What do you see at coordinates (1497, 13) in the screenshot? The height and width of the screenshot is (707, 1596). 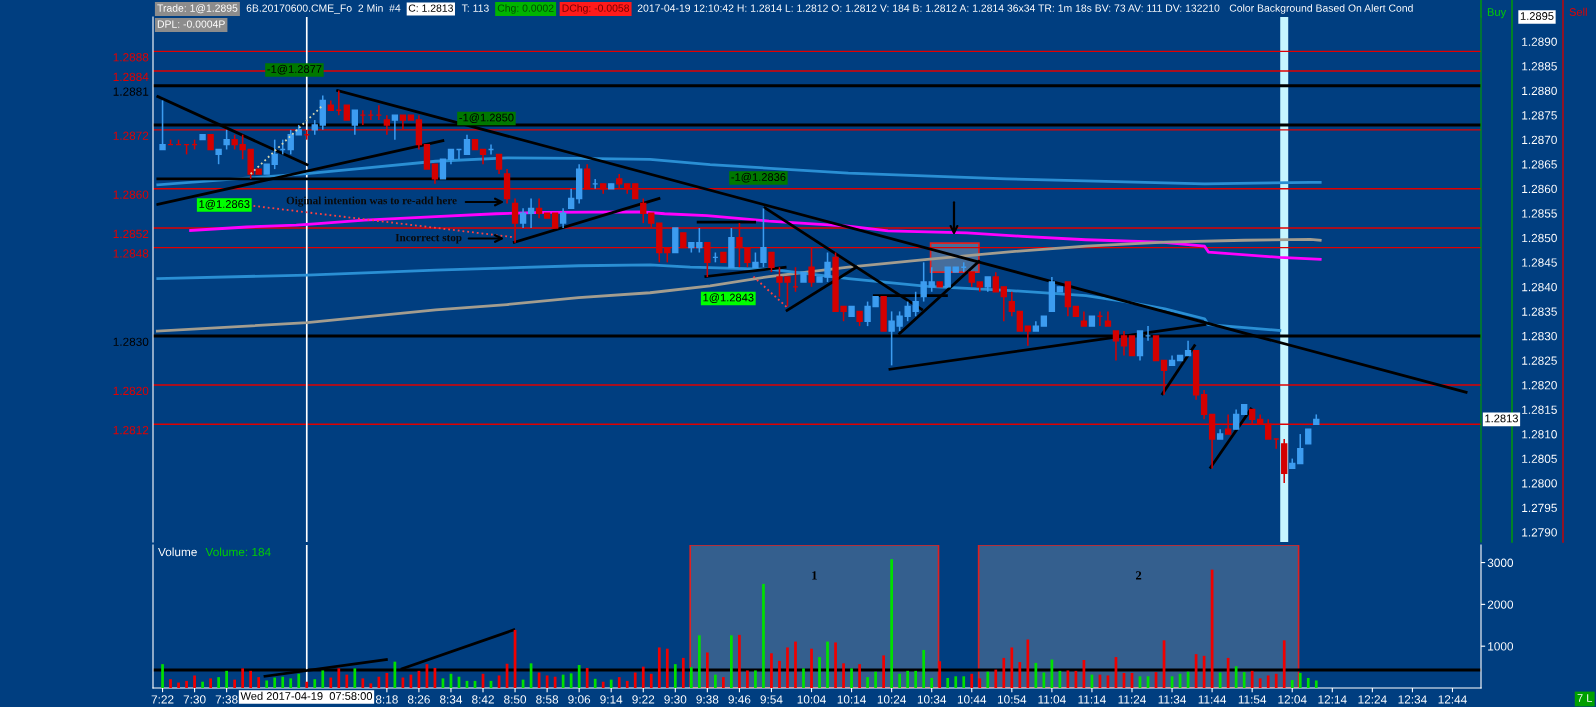 I see `text: Buy` at bounding box center [1497, 13].